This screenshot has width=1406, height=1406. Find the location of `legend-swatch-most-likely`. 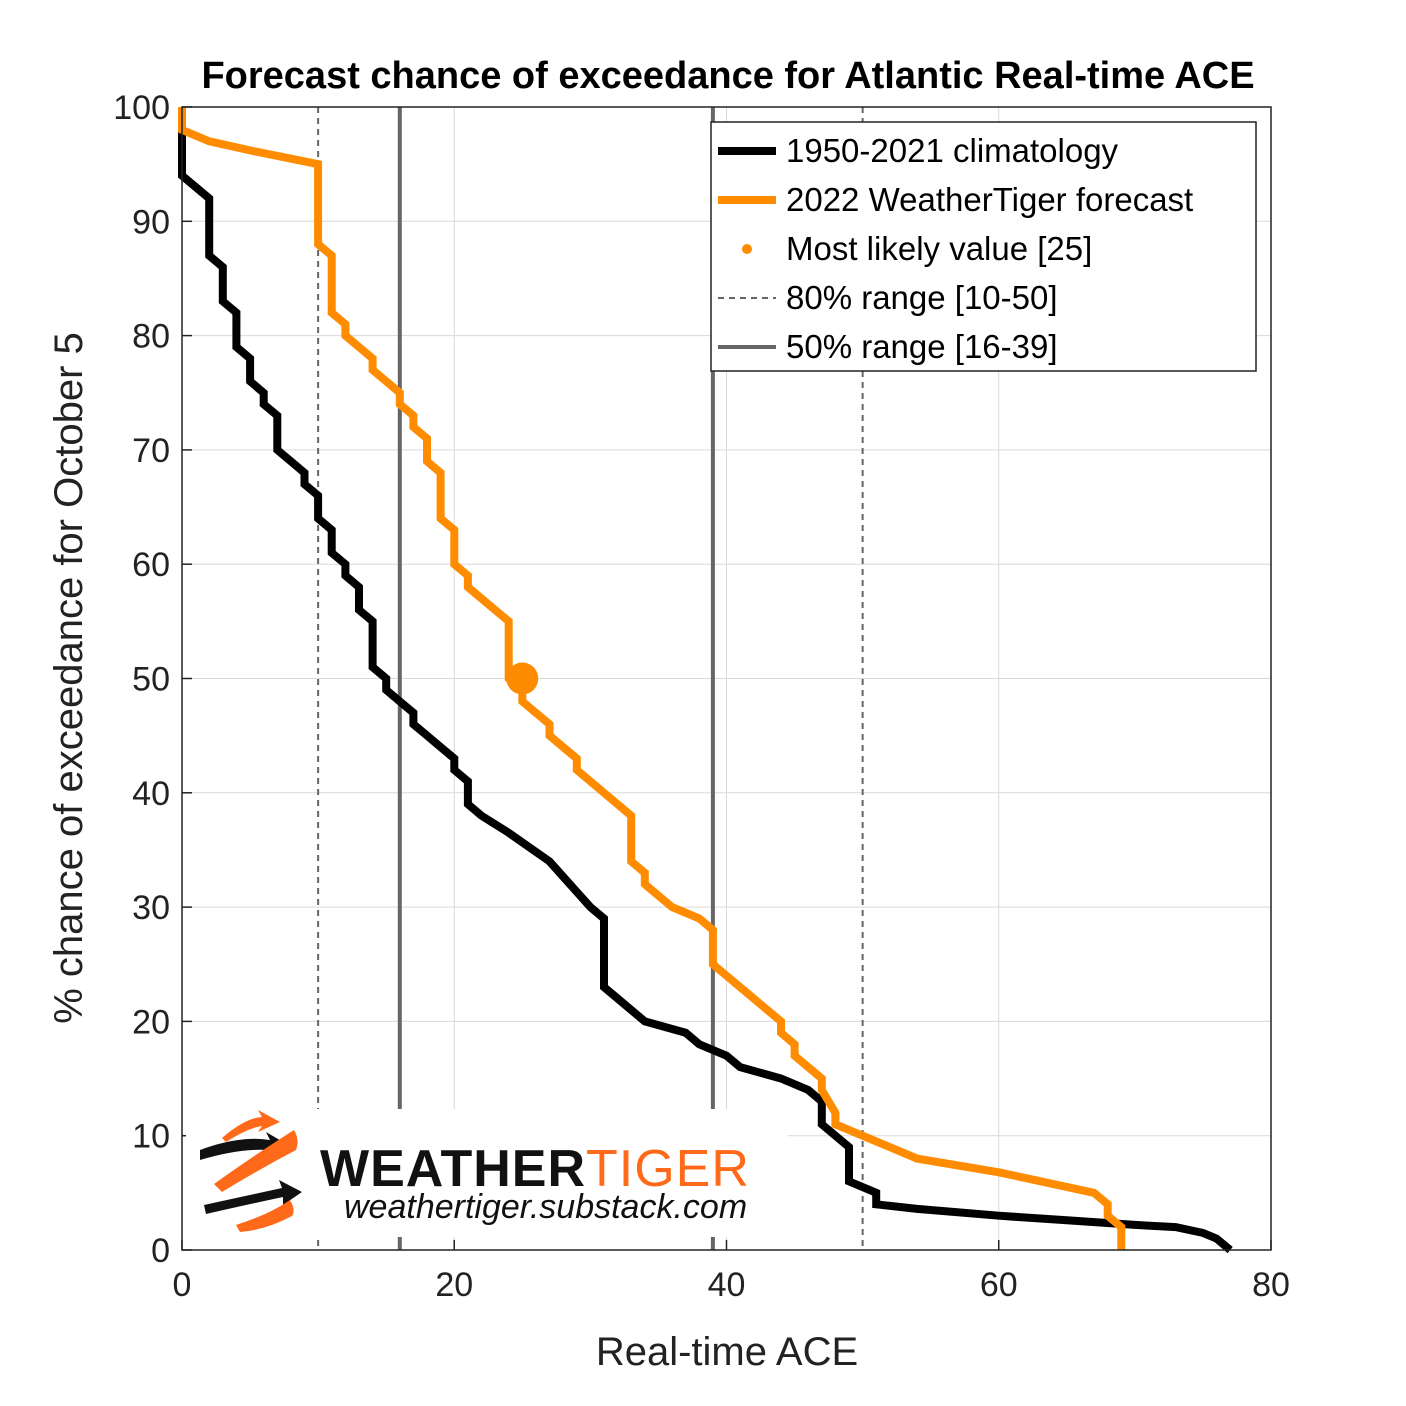

legend-swatch-most-likely is located at coordinates (747, 249).